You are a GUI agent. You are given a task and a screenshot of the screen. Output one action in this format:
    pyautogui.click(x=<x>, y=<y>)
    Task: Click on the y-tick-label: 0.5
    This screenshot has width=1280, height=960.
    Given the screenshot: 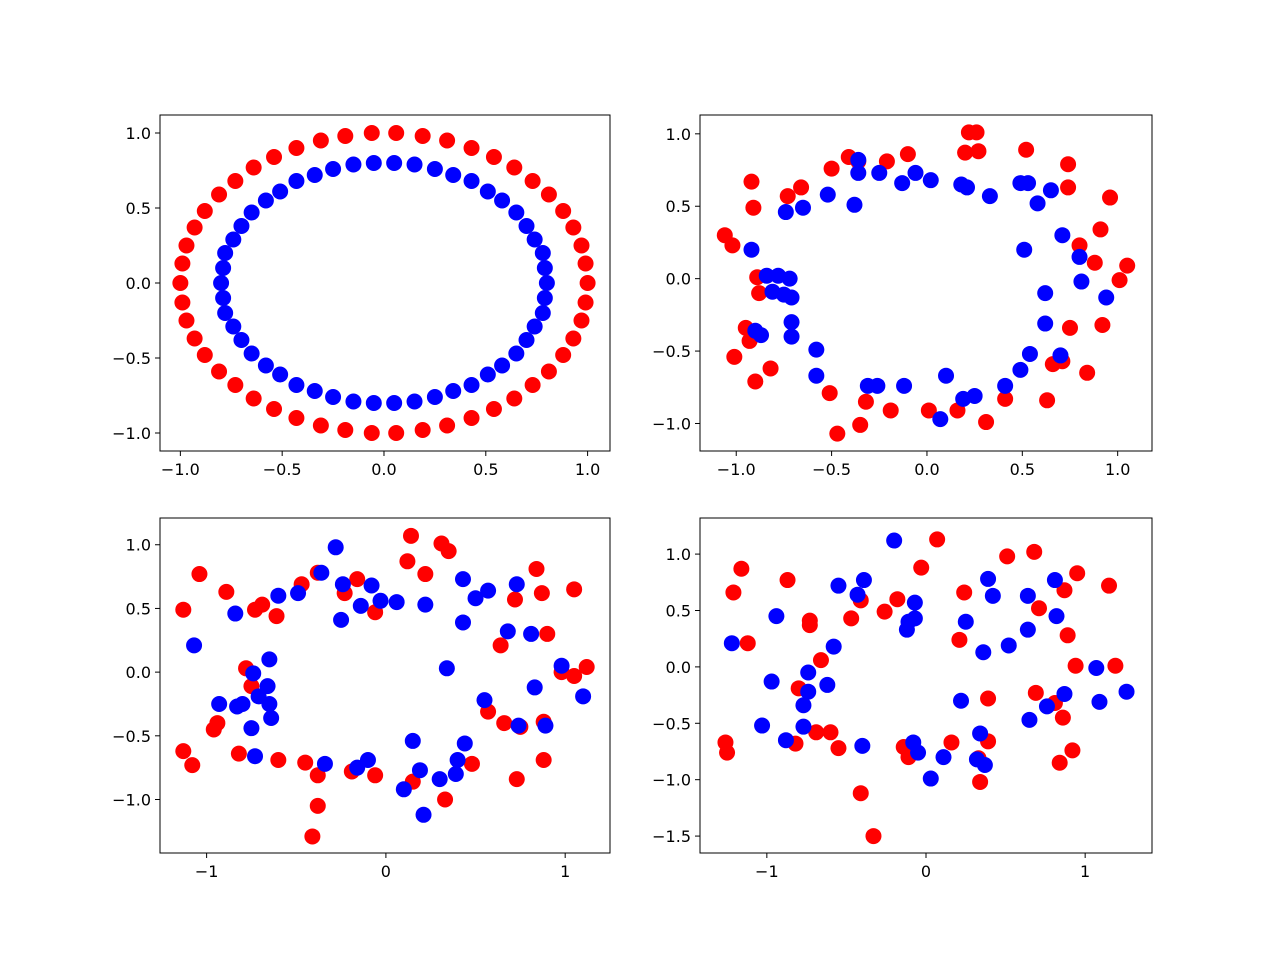 What is the action you would take?
    pyautogui.click(x=678, y=206)
    